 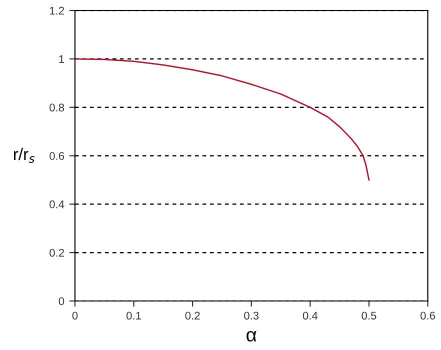 I want to click on x-tick-label: 0.1, so click(x=133, y=316).